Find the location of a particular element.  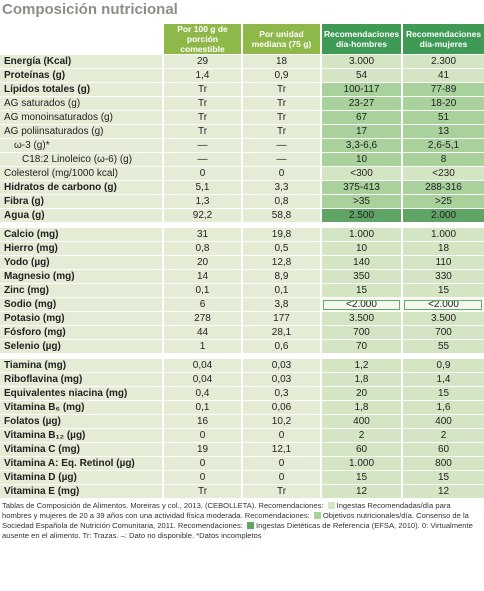

table-row: Vitamina A: Eq. Retinol (µg) 0 0 1.000 800 is located at coordinates (242, 463).